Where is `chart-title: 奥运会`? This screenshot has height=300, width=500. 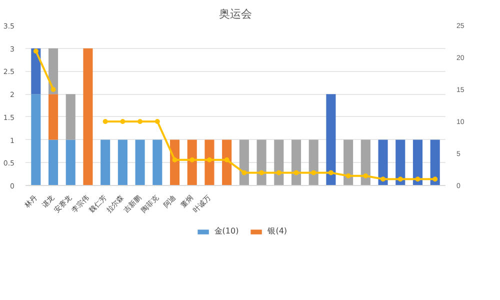 chart-title: 奥运会 is located at coordinates (235, 14).